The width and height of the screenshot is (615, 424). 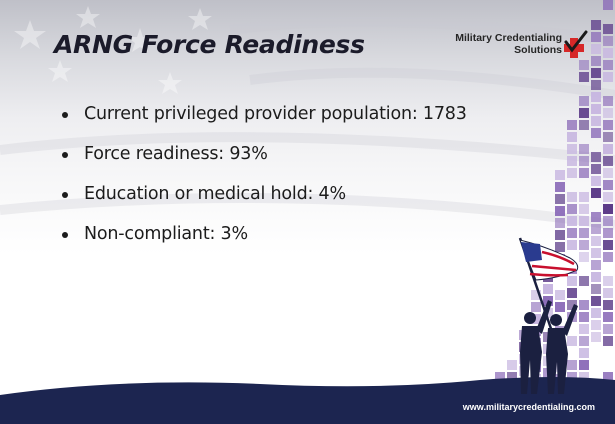 What do you see at coordinates (215, 194) in the screenshot?
I see `bullet-text: Education or medical hold: 4%` at bounding box center [215, 194].